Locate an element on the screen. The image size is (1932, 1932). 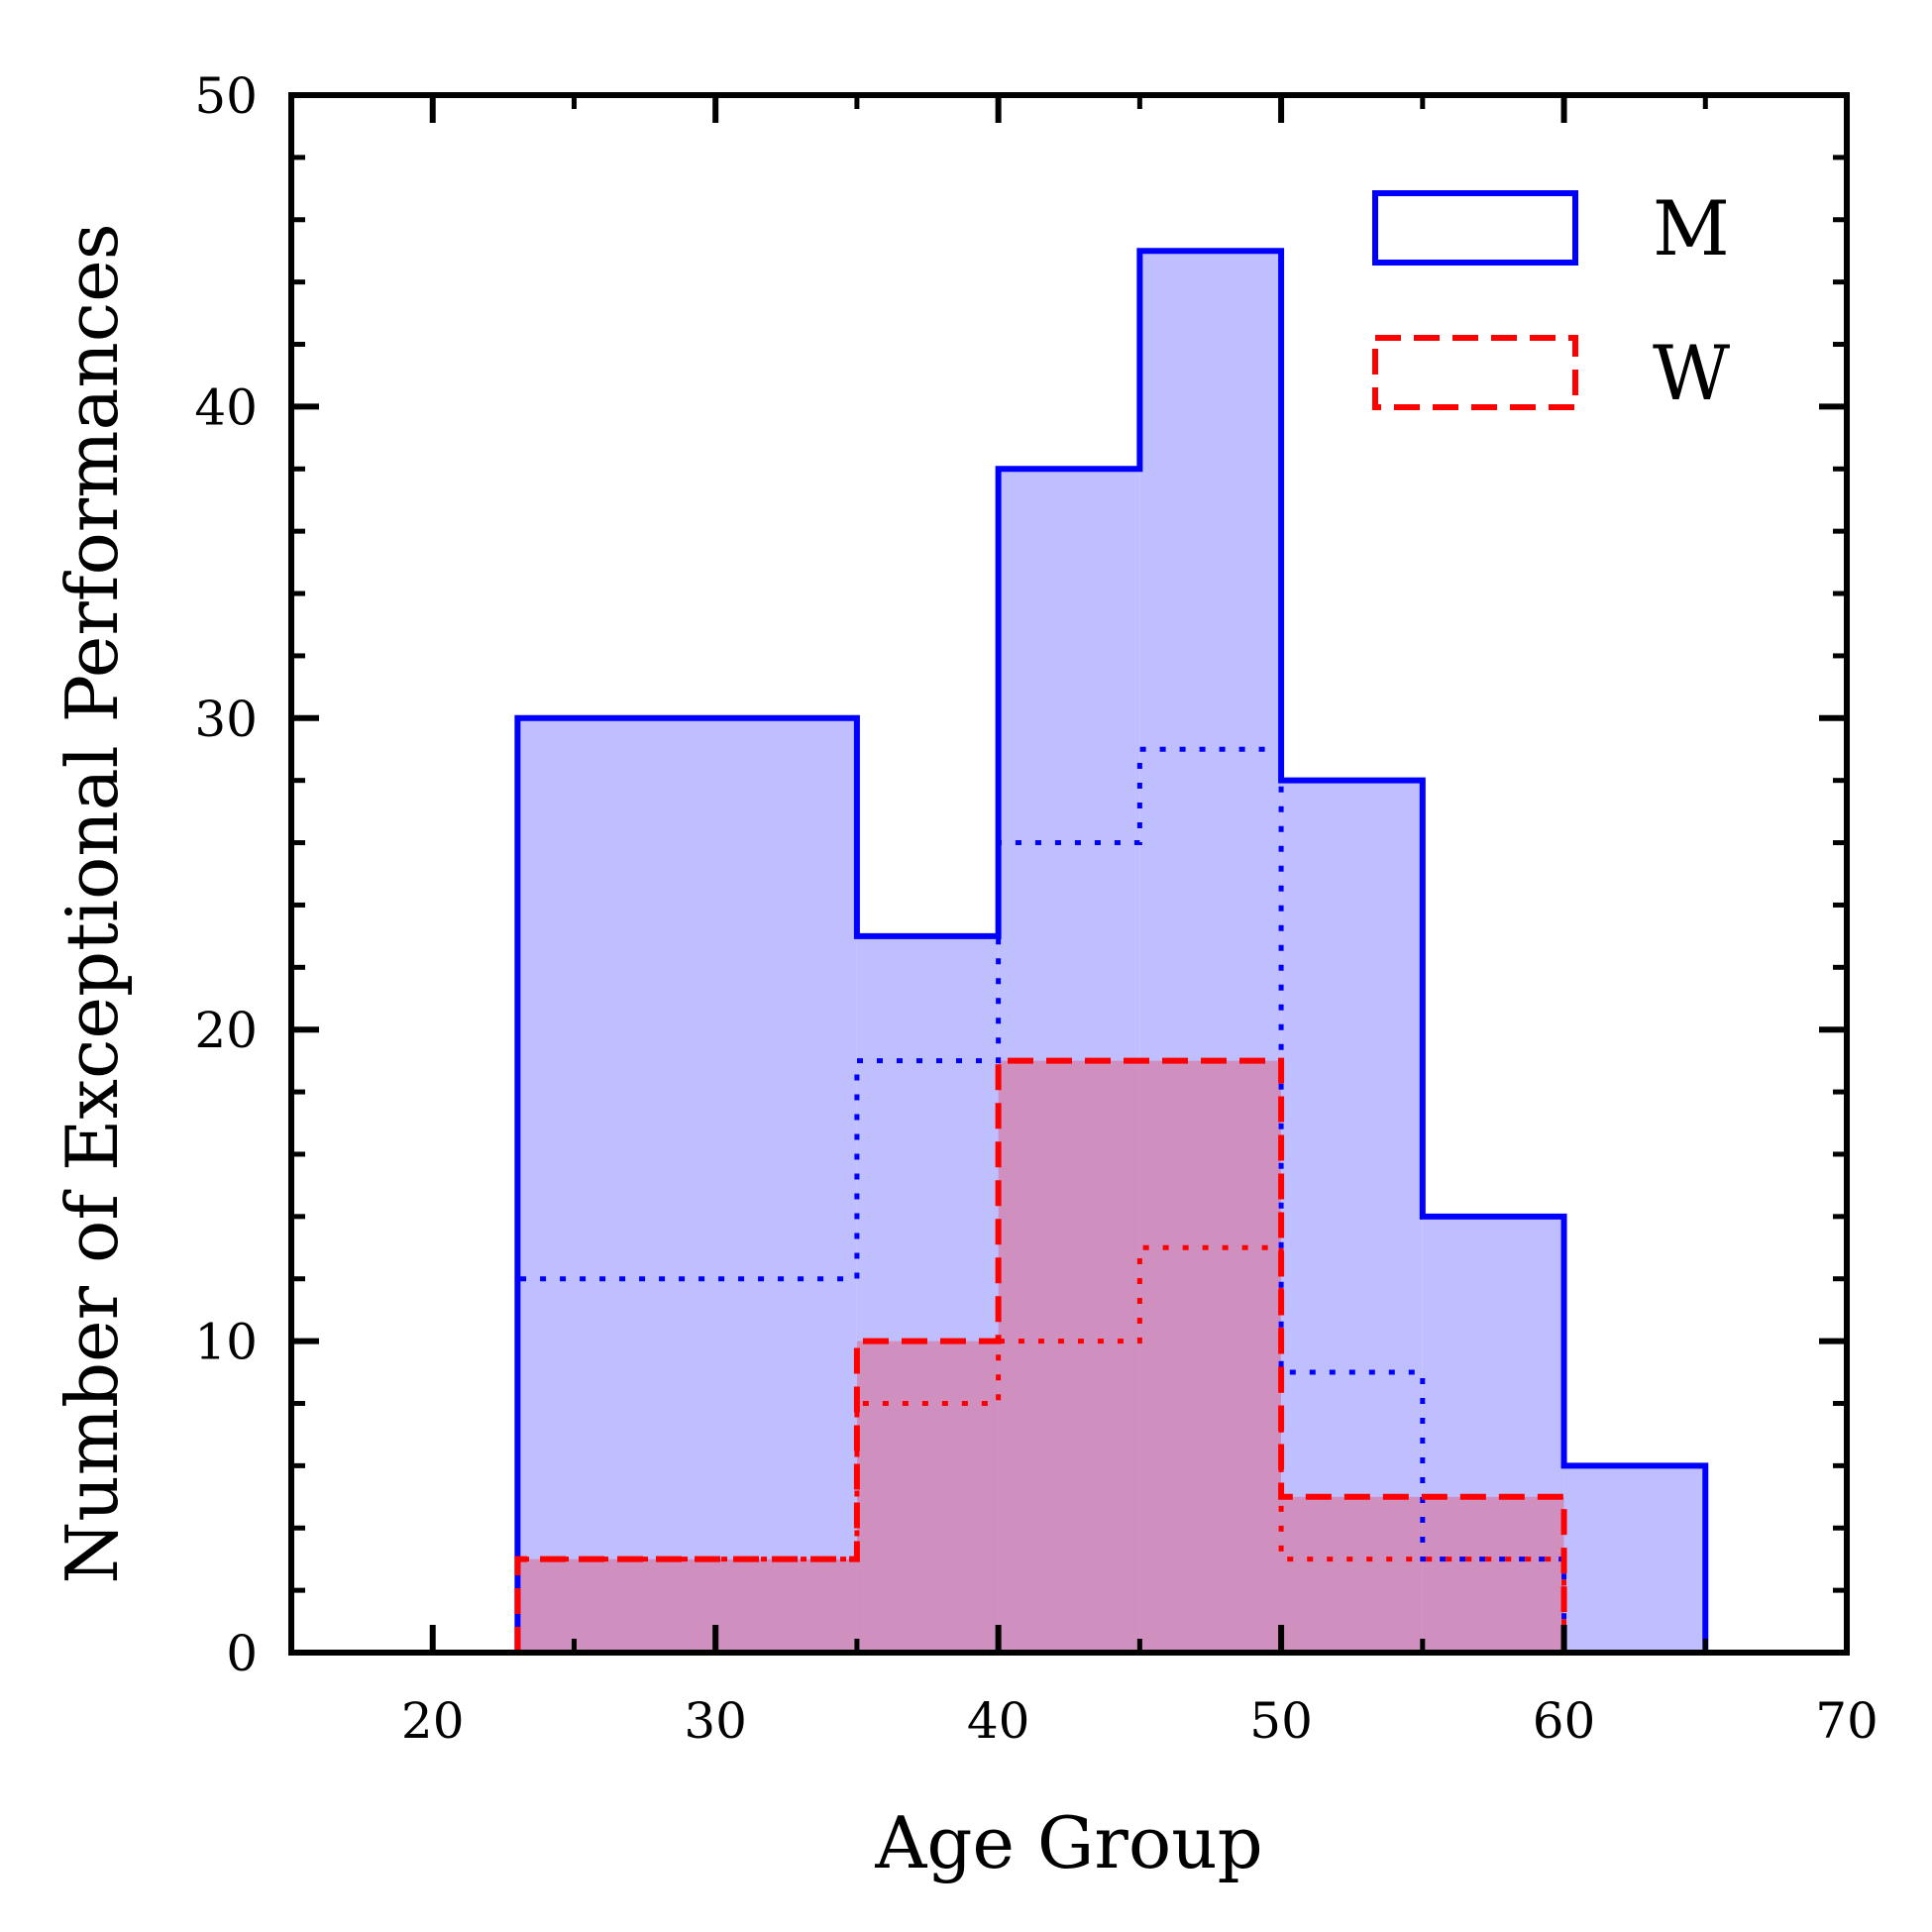
y-tick-label: 30 is located at coordinates (226, 719).